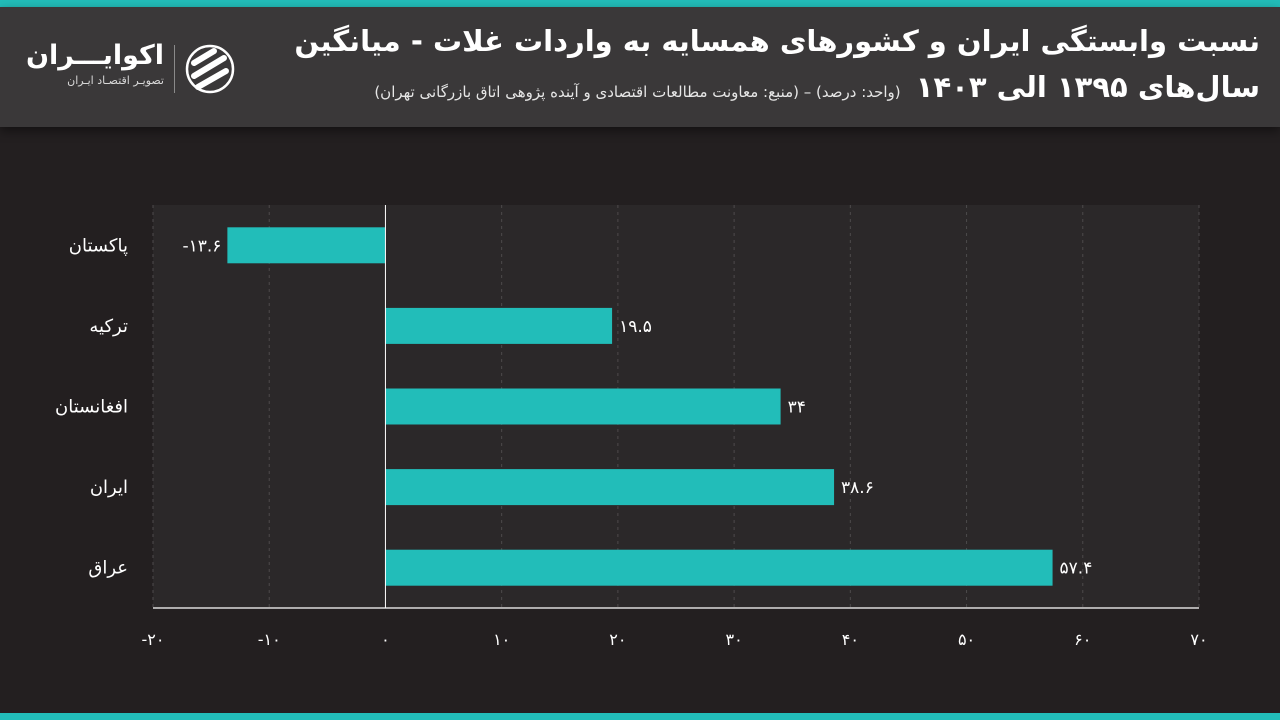  Describe the element at coordinates (501, 639) in the screenshot. I see `x-tick-label: ۱۰` at that location.